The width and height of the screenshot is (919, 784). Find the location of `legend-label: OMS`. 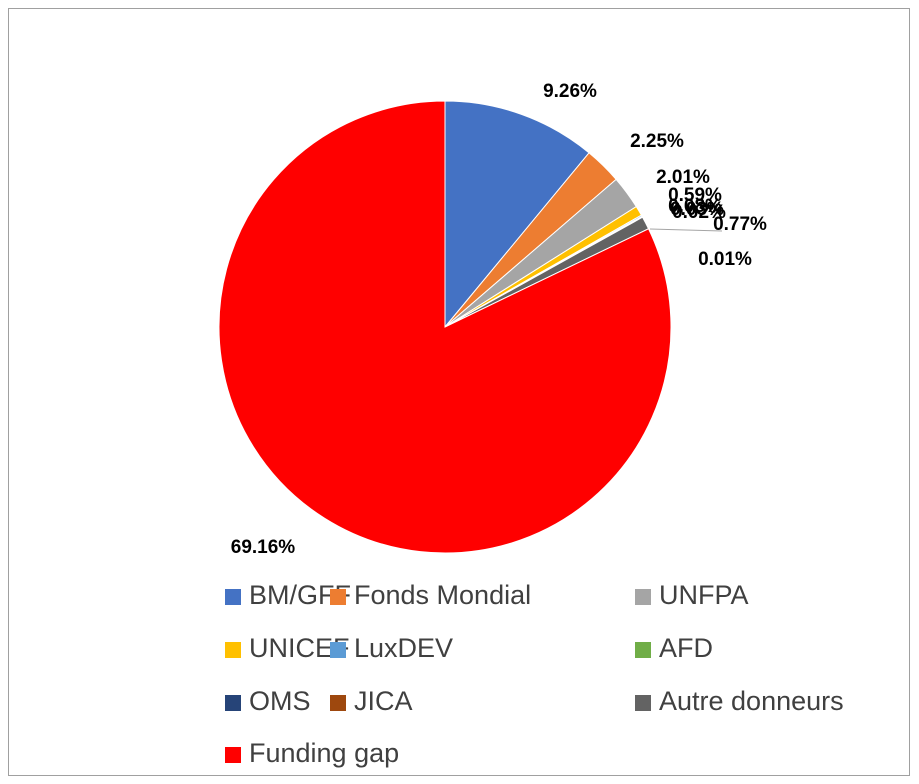

legend-label: OMS is located at coordinates (280, 701).